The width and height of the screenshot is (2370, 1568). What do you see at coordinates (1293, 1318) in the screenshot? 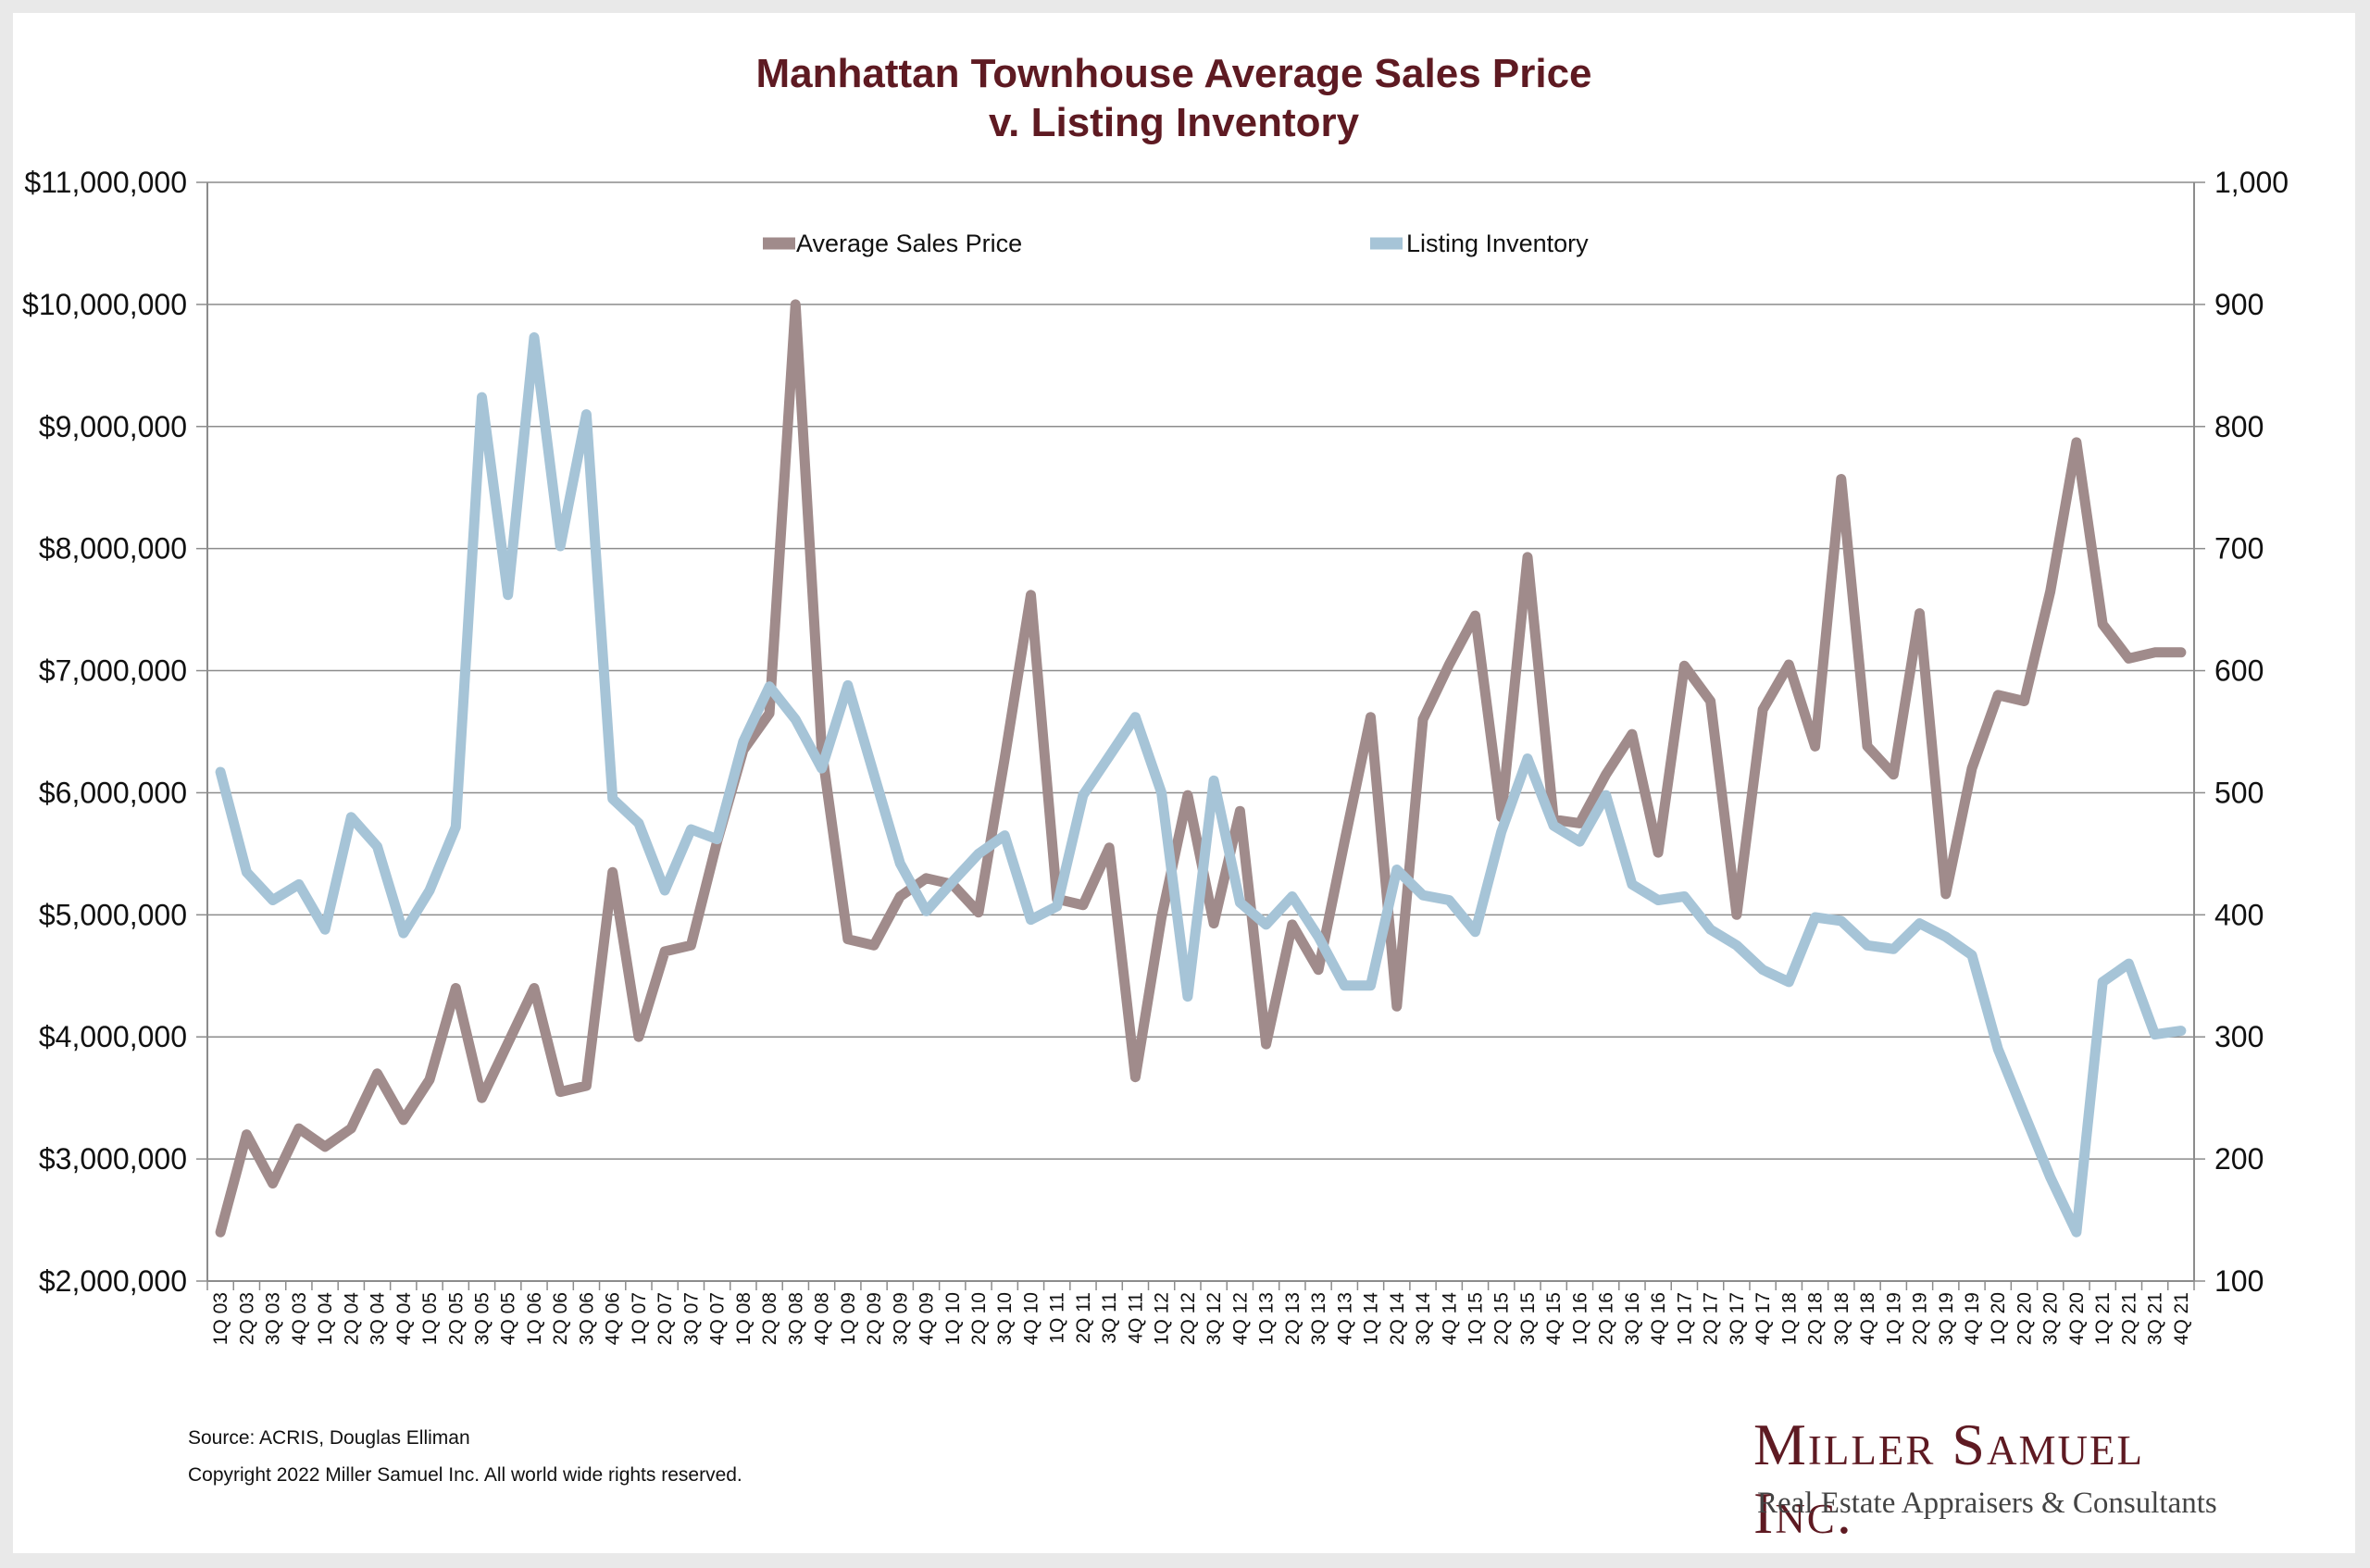
I see `x-tick-label: 2Q 13` at bounding box center [1293, 1318].